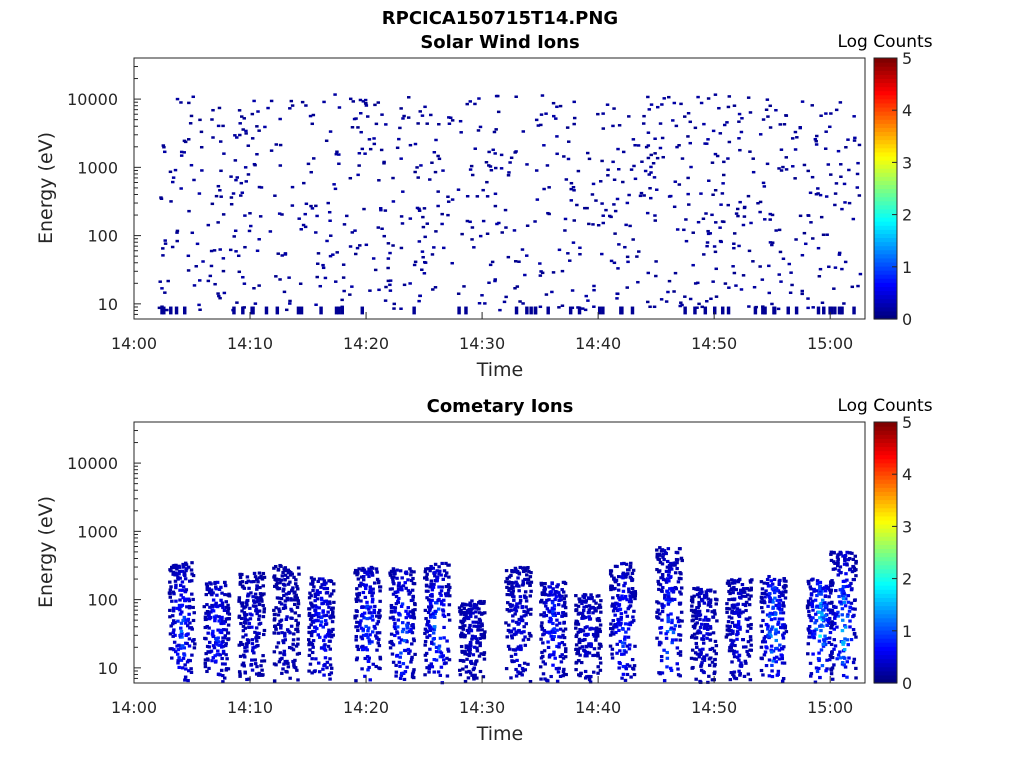 The height and width of the screenshot is (768, 1024). What do you see at coordinates (907, 162) in the screenshot?
I see `colorbar-tick-label: 3` at bounding box center [907, 162].